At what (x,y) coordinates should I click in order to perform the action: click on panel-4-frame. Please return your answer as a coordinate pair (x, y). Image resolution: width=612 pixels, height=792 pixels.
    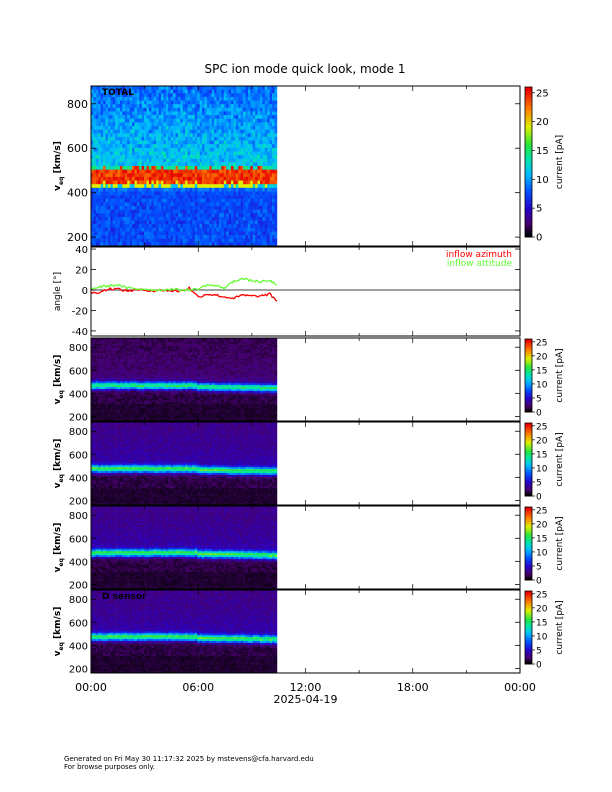
    Looking at the image, I should click on (305, 547).